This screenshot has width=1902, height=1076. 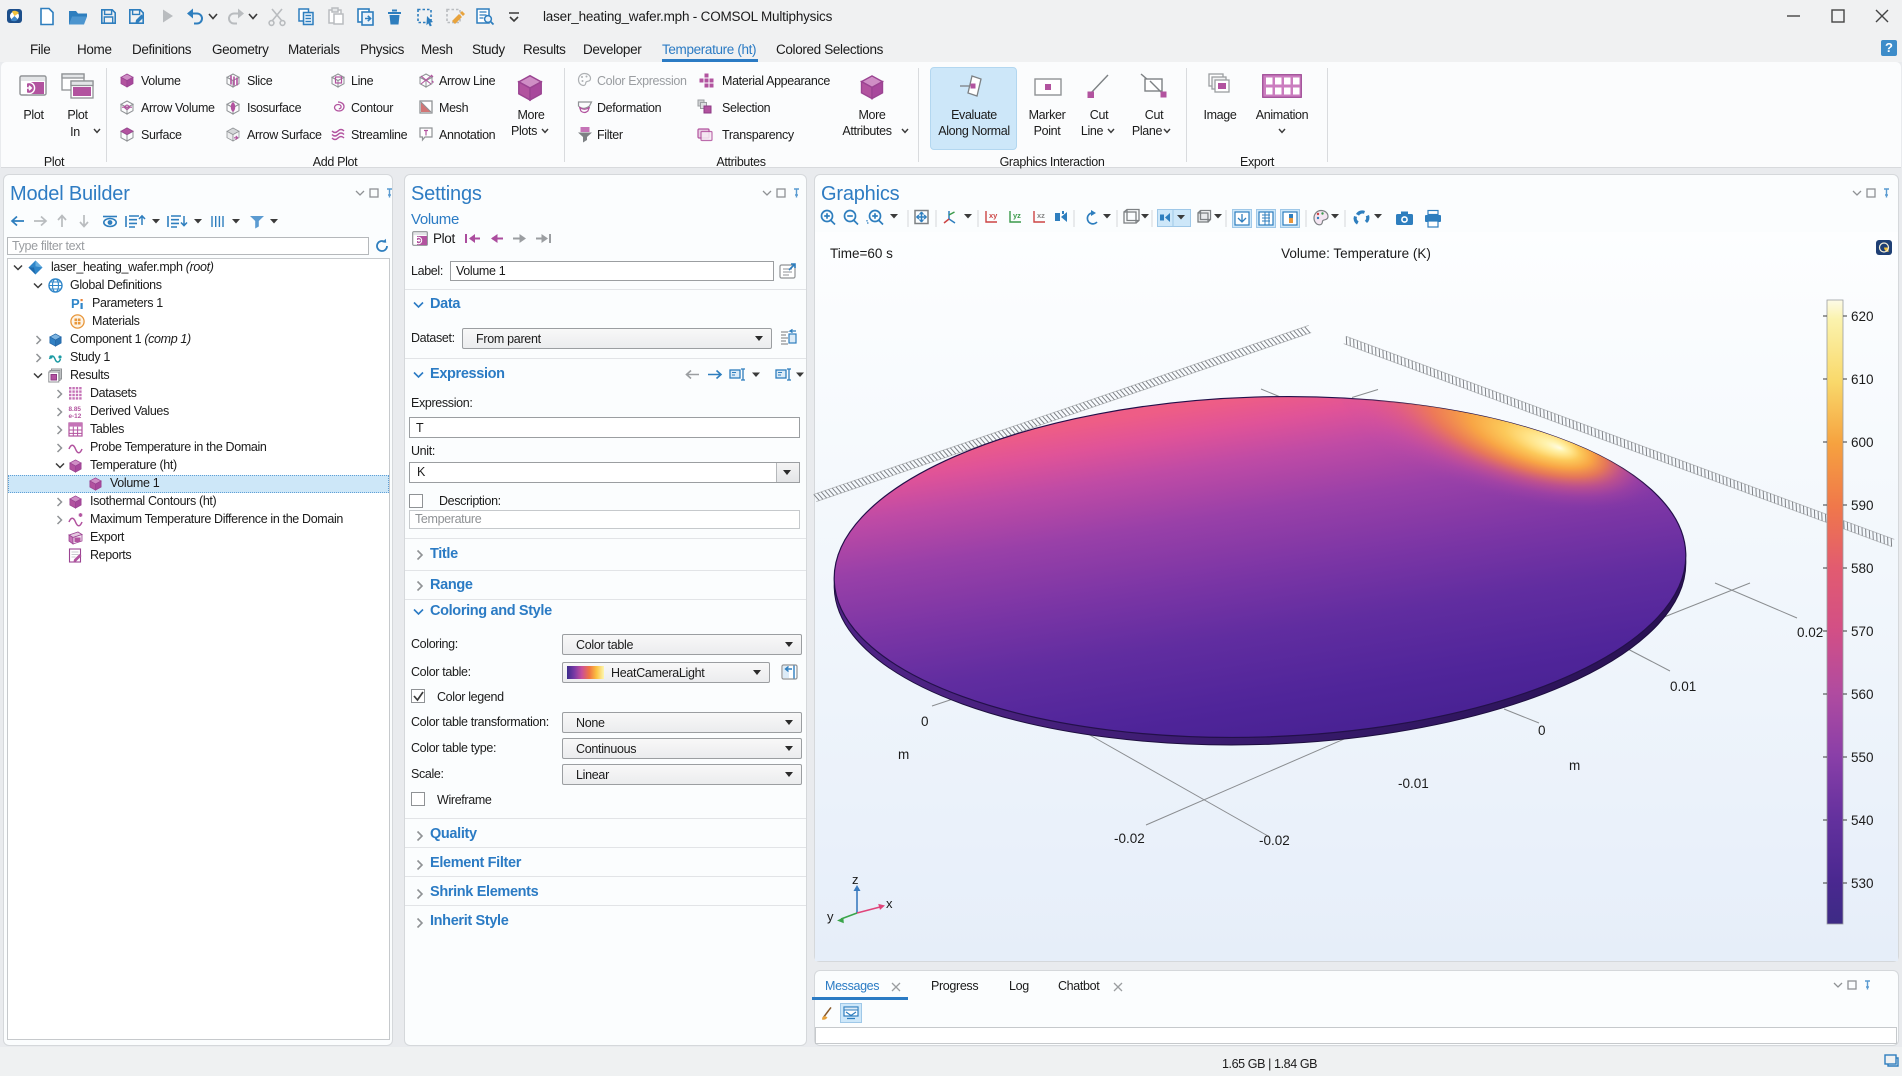 What do you see at coordinates (1683, 686) in the screenshot?
I see `svg-text: 0.01` at bounding box center [1683, 686].